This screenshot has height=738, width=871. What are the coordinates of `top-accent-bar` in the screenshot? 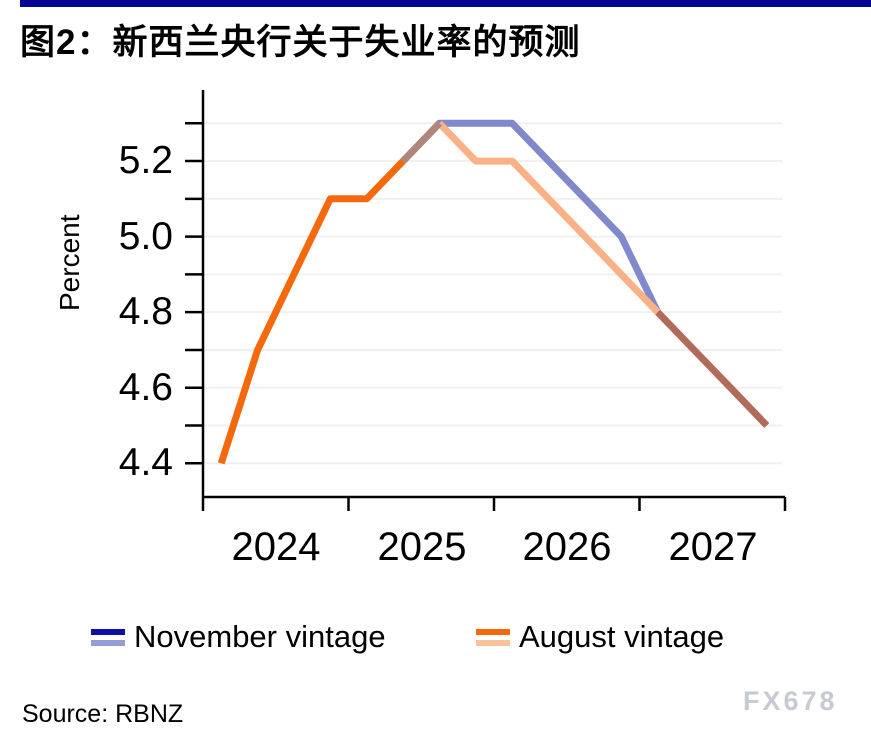 It's located at (445, 3).